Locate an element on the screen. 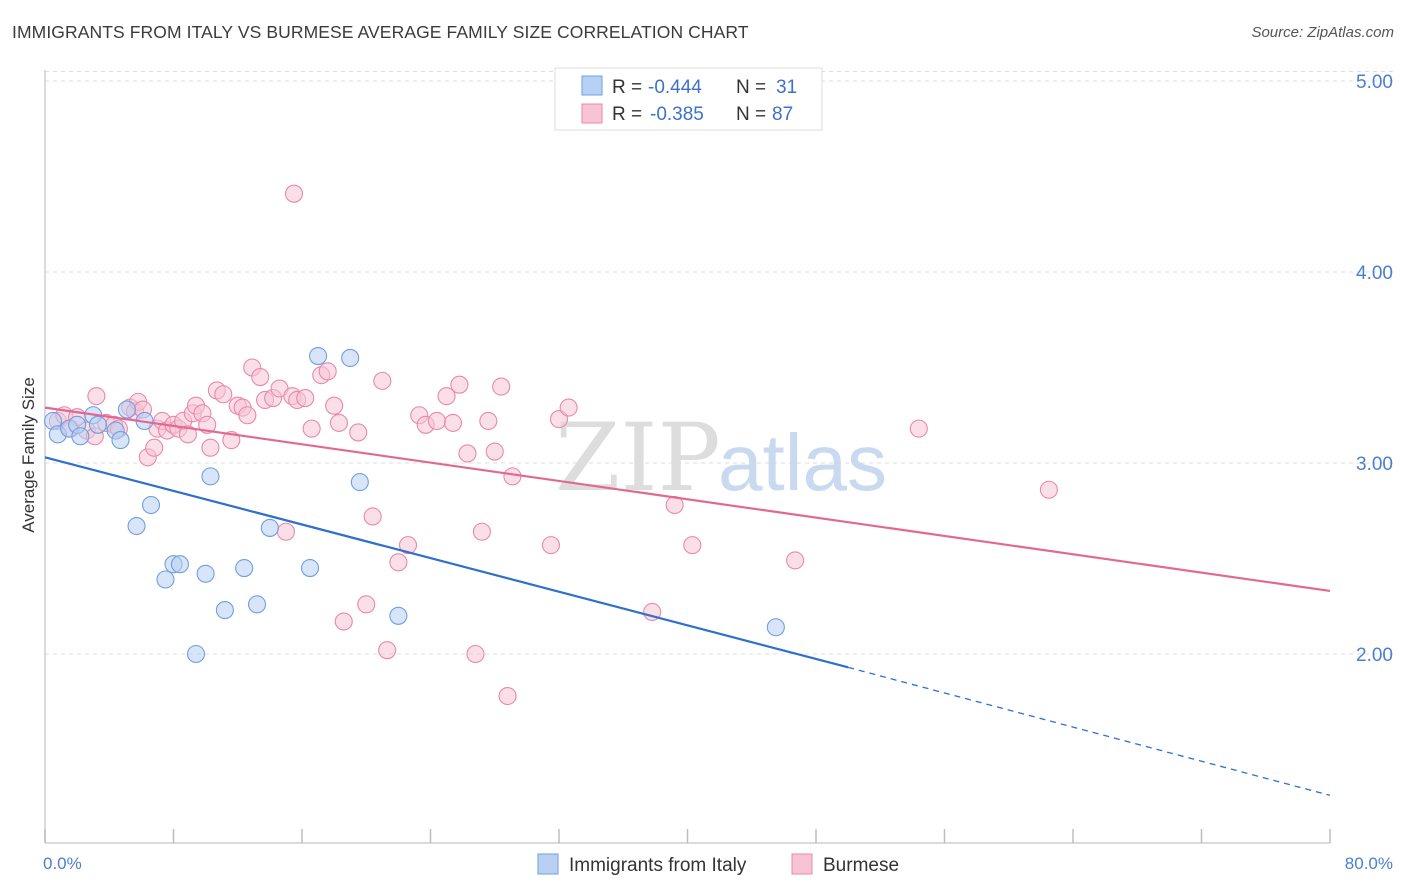 The image size is (1406, 892). source-label: Source: ZipAtlas.com is located at coordinates (1322, 32).